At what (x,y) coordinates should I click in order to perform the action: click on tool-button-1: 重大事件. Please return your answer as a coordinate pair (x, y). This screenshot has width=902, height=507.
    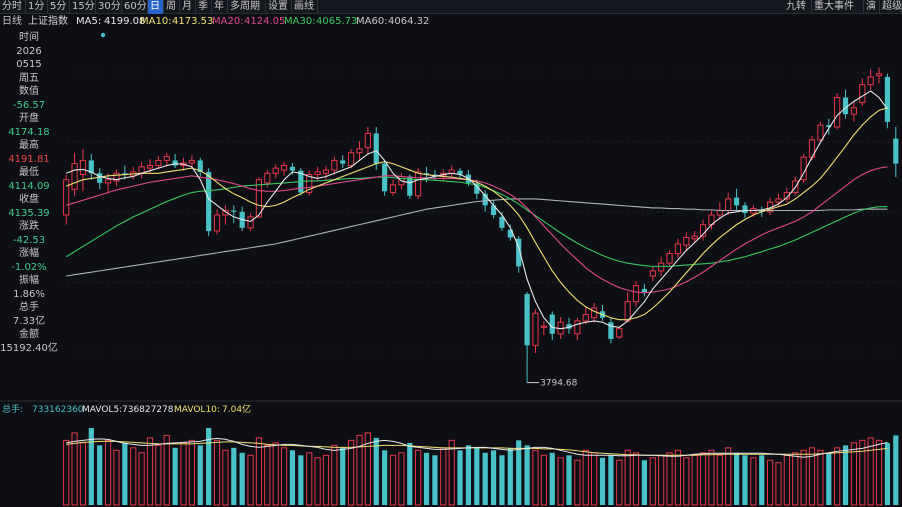
    Looking at the image, I should click on (838, 7).